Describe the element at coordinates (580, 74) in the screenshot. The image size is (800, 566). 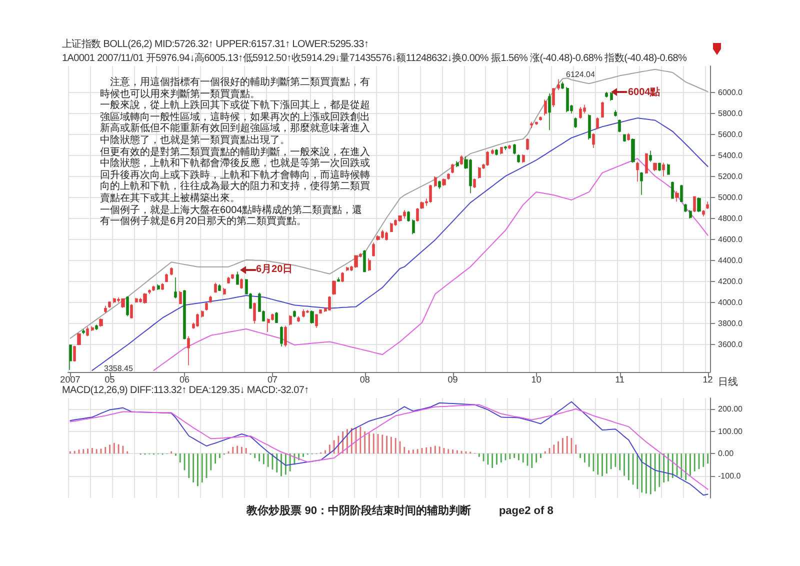
I see `annotation: 6124.04` at that location.